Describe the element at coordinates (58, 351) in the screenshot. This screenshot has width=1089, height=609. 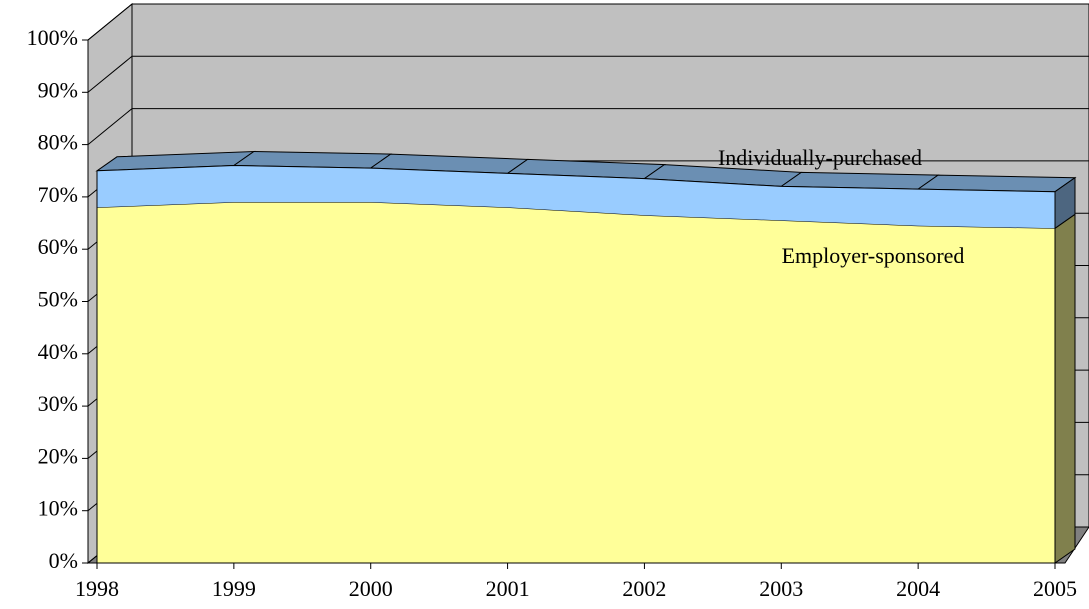
I see `y-tick-label: 40%` at that location.